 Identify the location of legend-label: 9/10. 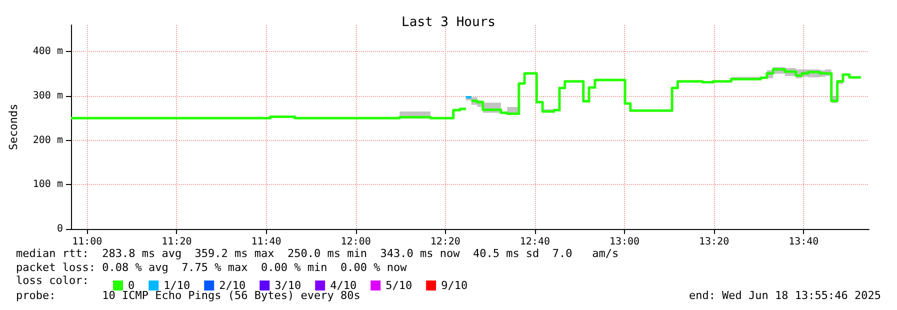
(454, 285).